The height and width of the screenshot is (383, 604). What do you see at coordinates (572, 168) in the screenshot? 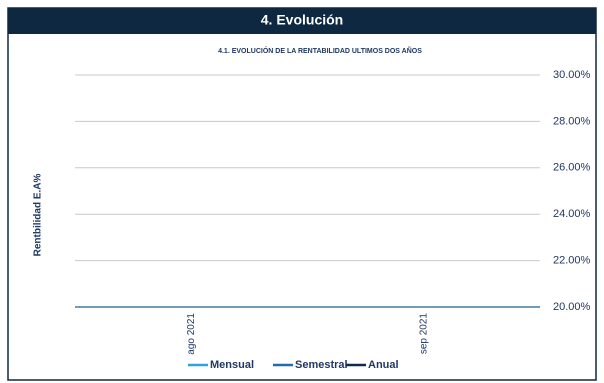
I see `y-tick-label: 26.00%` at bounding box center [572, 168].